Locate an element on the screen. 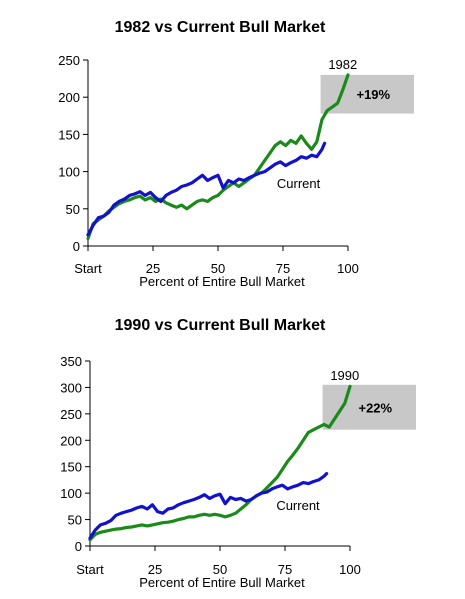  annotation-label: +22% is located at coordinates (375, 407).